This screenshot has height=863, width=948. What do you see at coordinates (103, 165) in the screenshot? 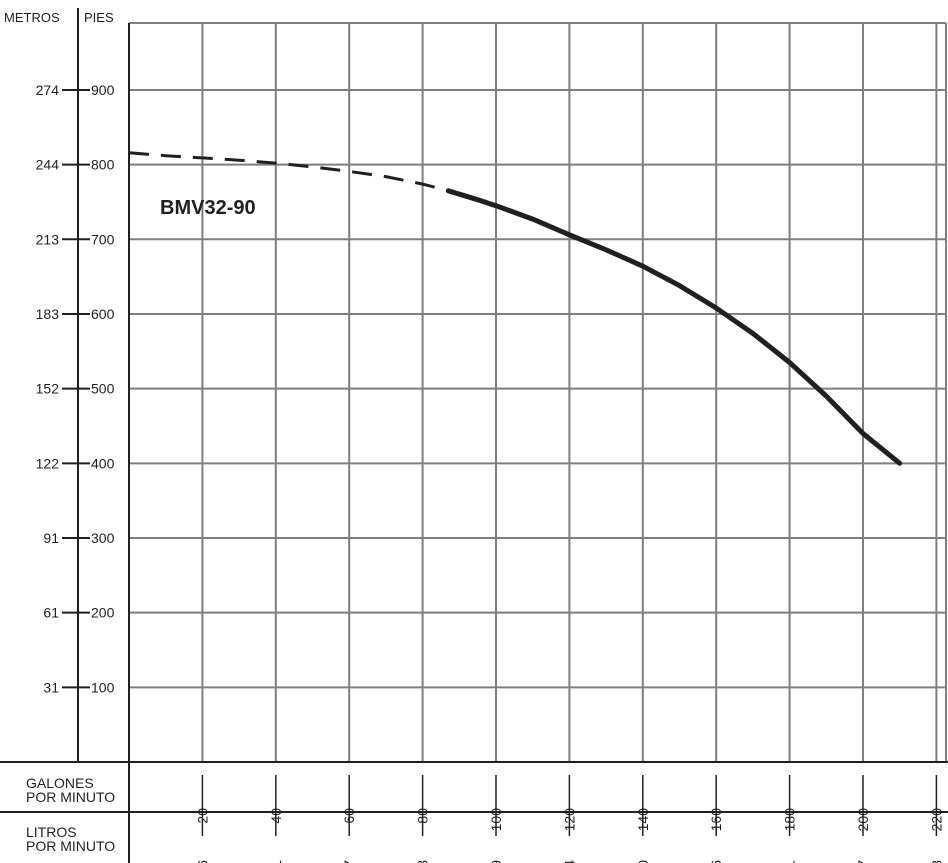
I see `y-tick-label-feet: 800` at bounding box center [103, 165].